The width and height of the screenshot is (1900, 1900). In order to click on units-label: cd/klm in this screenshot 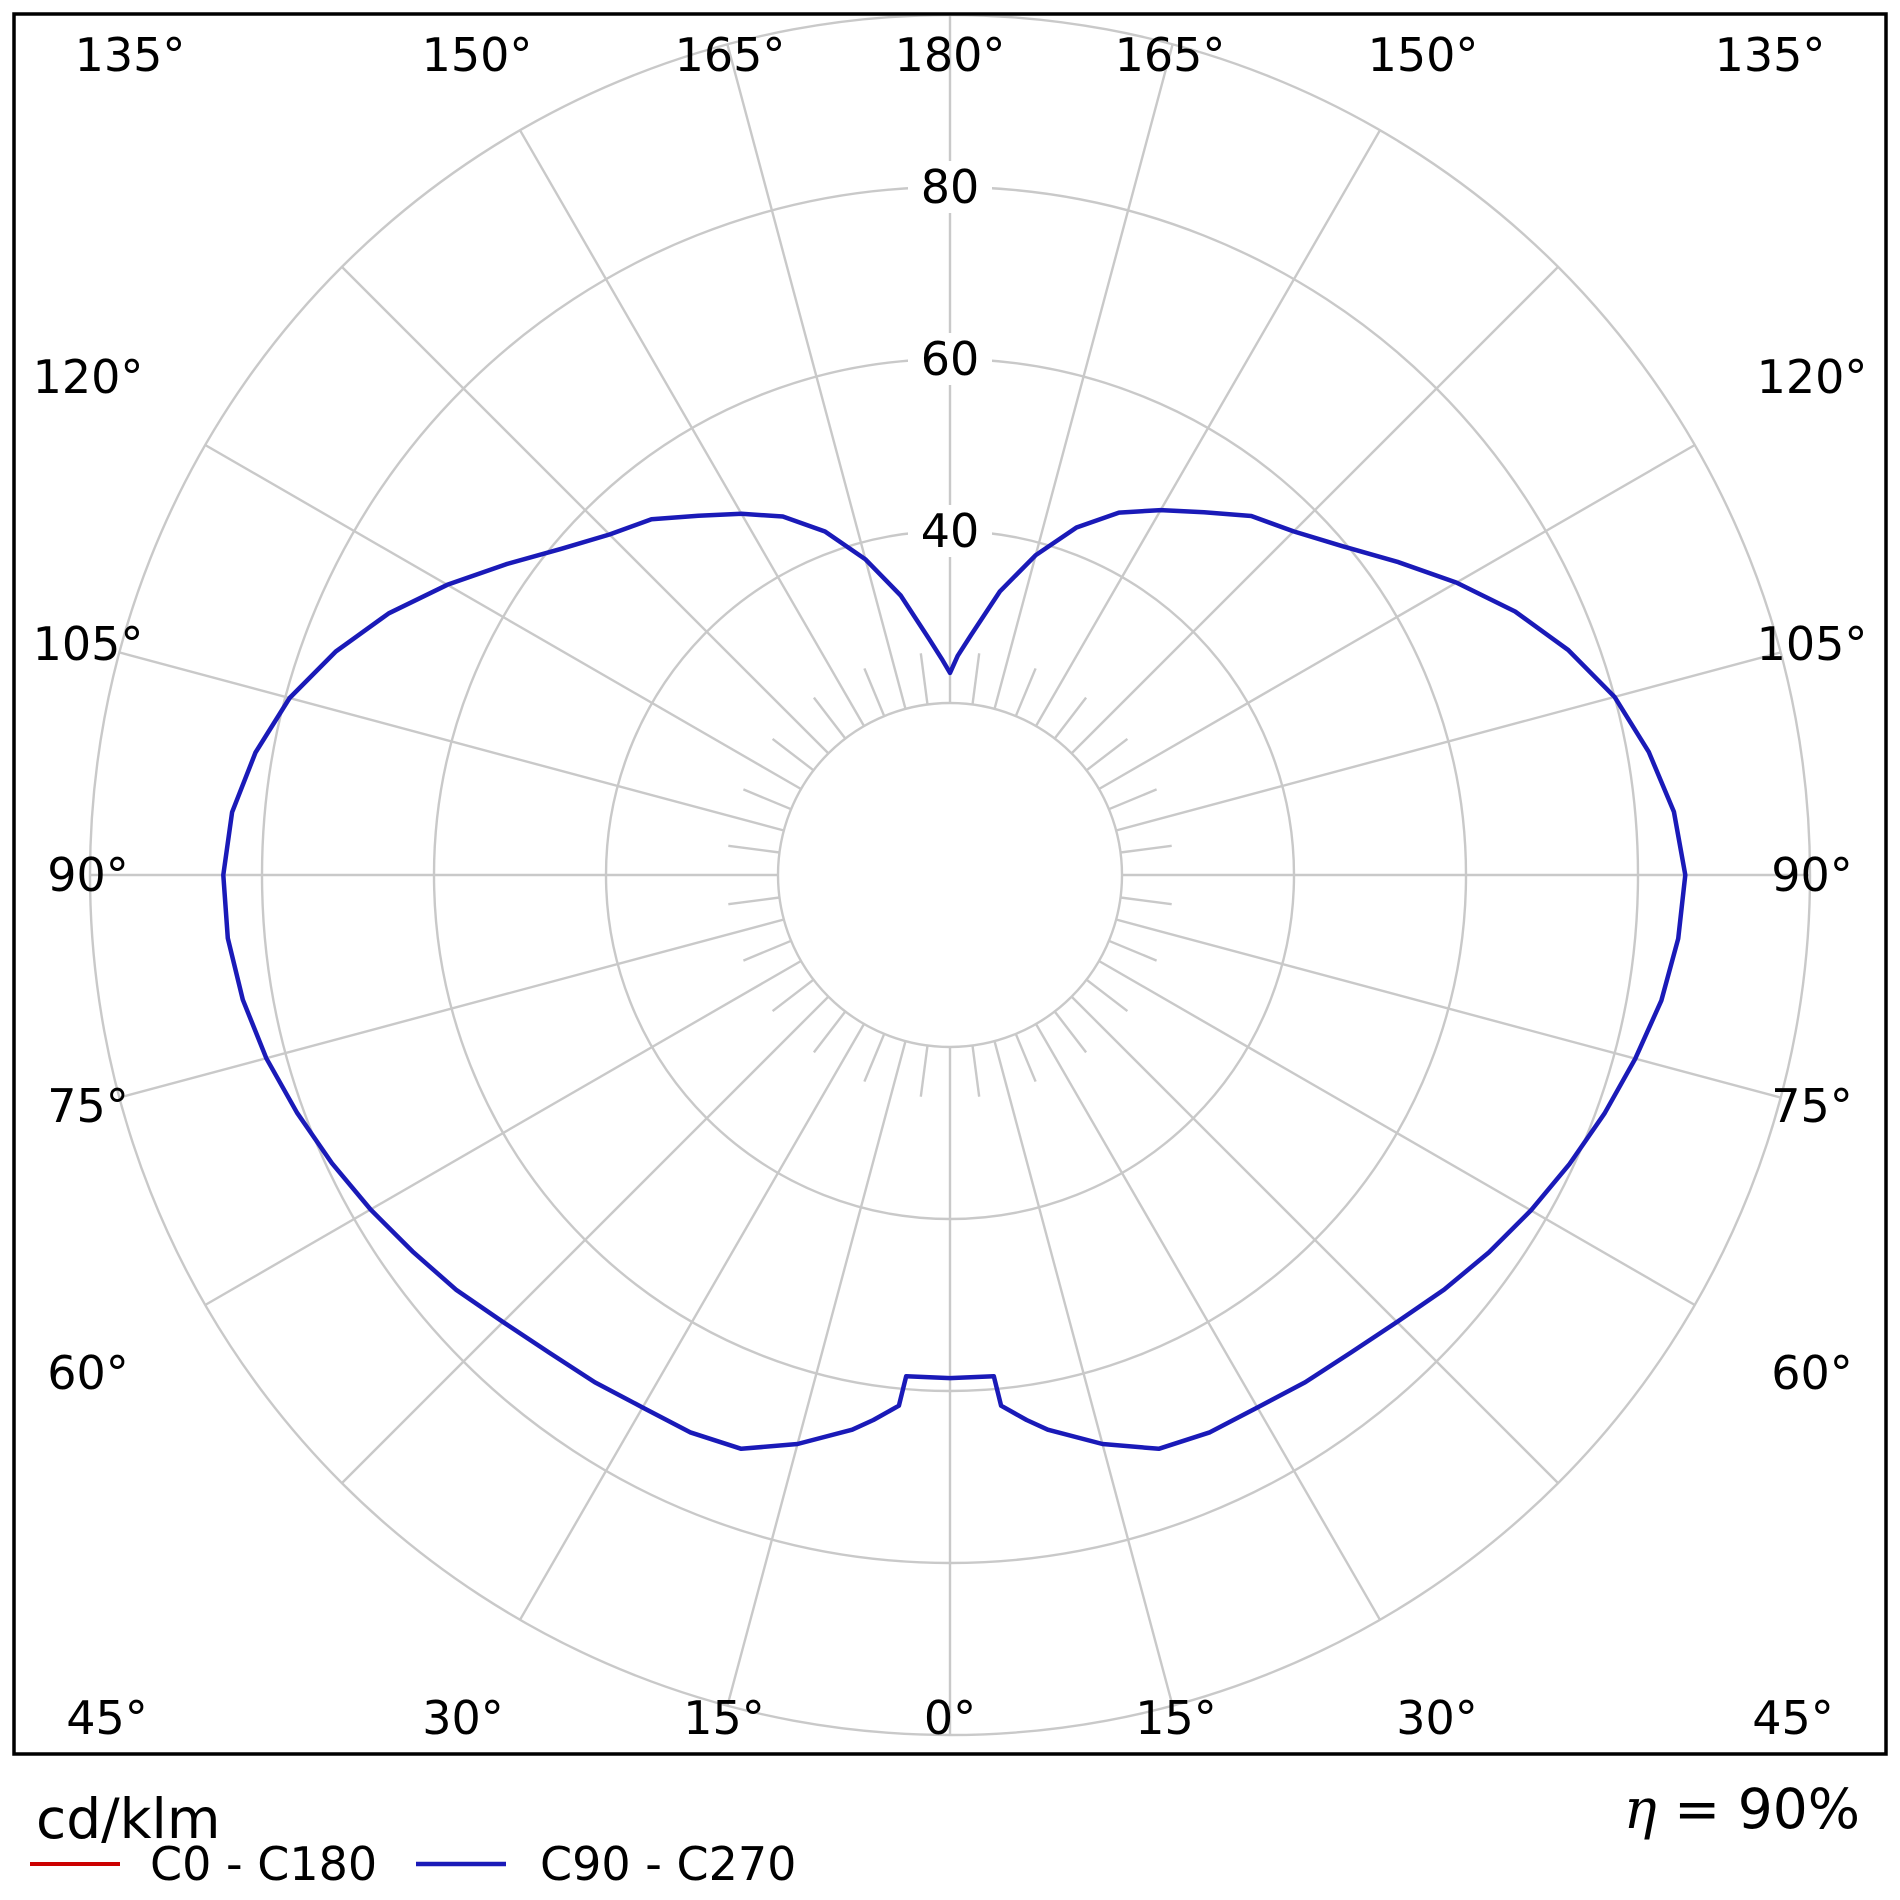, I will do `click(128, 1819)`.